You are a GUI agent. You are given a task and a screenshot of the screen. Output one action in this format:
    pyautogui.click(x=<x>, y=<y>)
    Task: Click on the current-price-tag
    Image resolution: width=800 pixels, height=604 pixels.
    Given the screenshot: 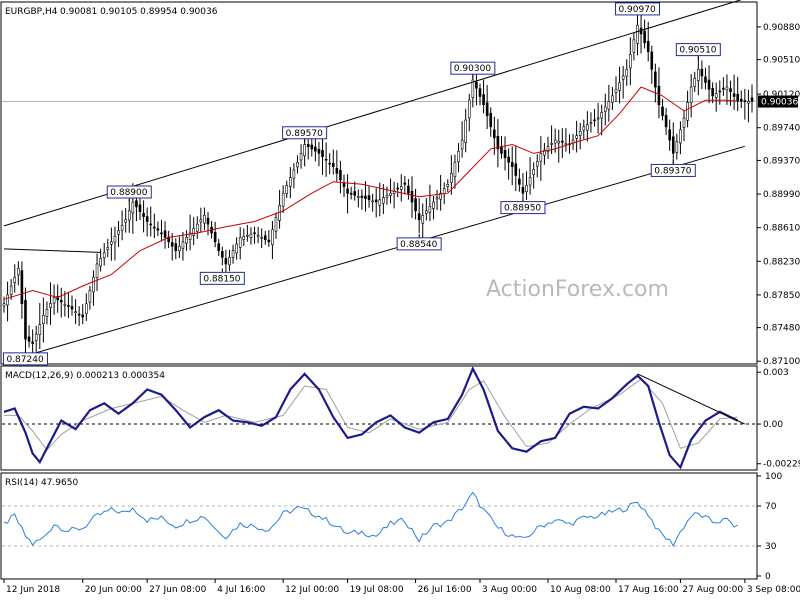 What is the action you would take?
    pyautogui.click(x=778, y=101)
    